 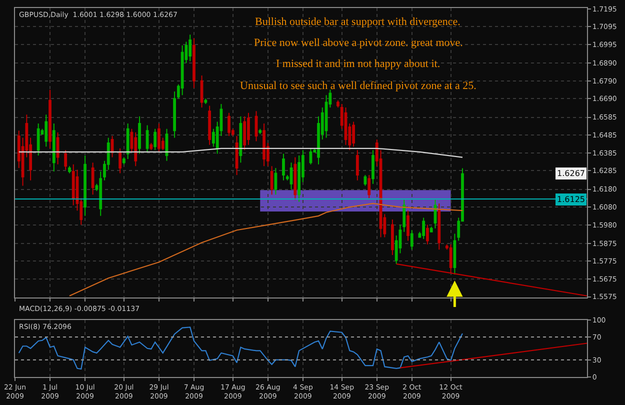 I want to click on annotation: Bullish outside bar at support with divergence., so click(x=358, y=22).